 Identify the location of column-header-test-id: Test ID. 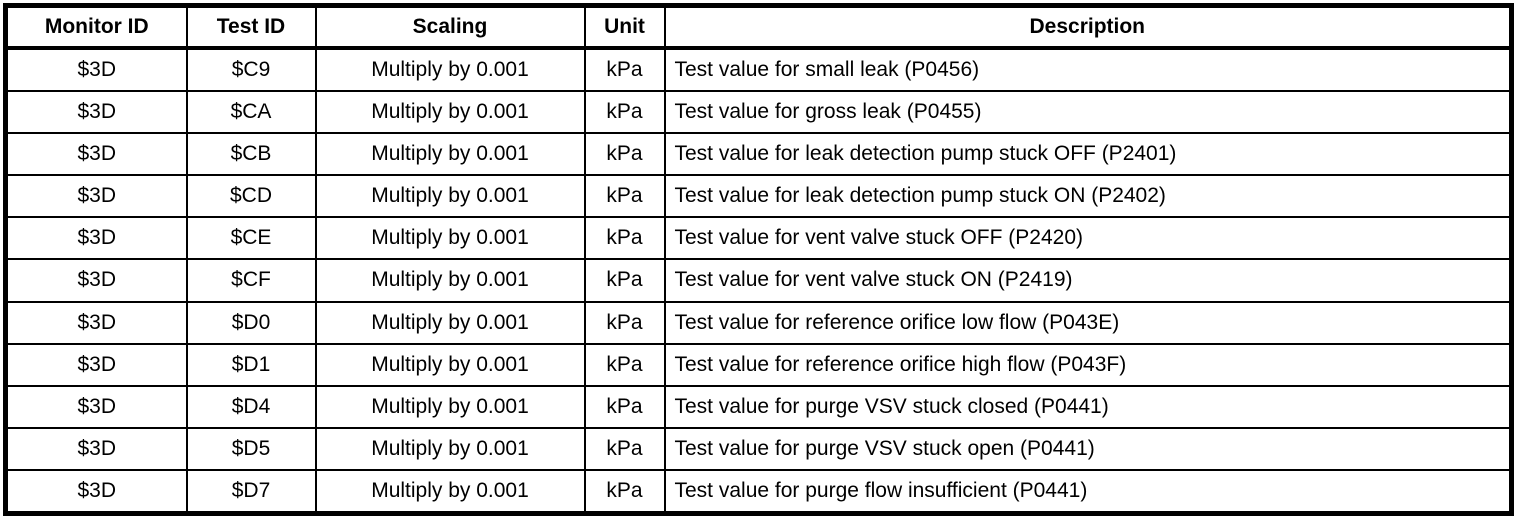
(251, 27).